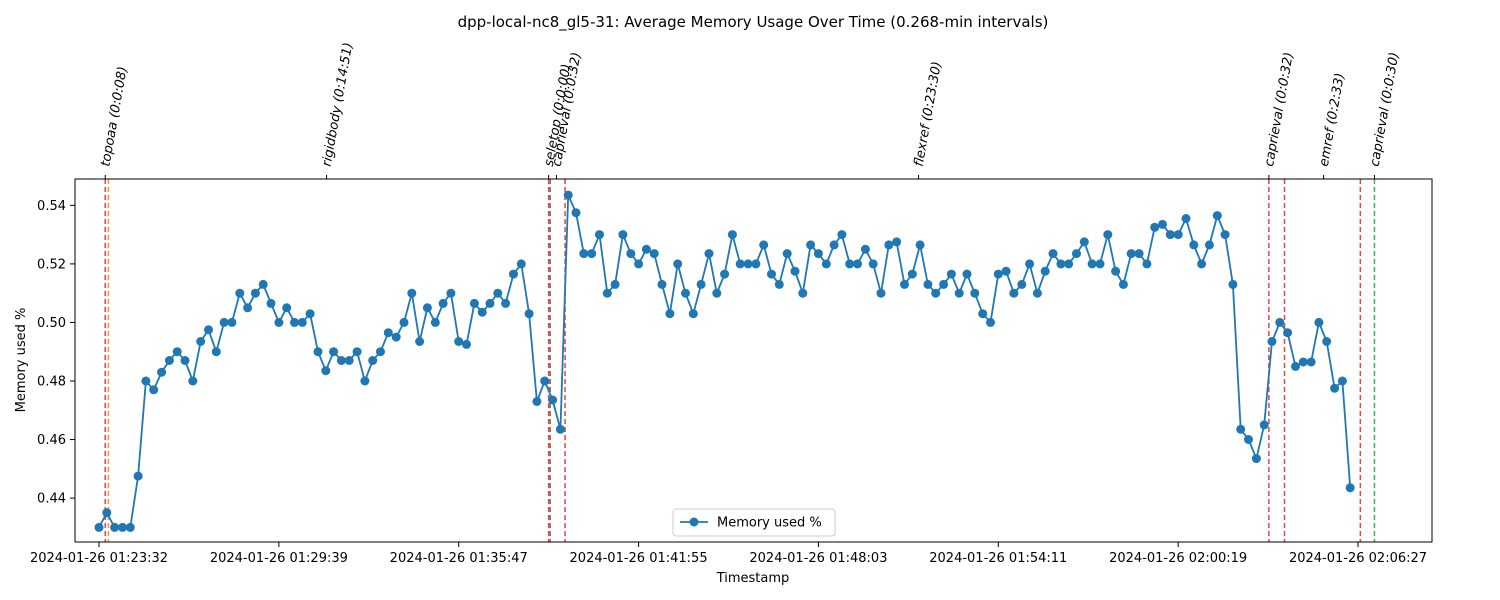  What do you see at coordinates (694, 522) in the screenshot?
I see `legend-marker` at bounding box center [694, 522].